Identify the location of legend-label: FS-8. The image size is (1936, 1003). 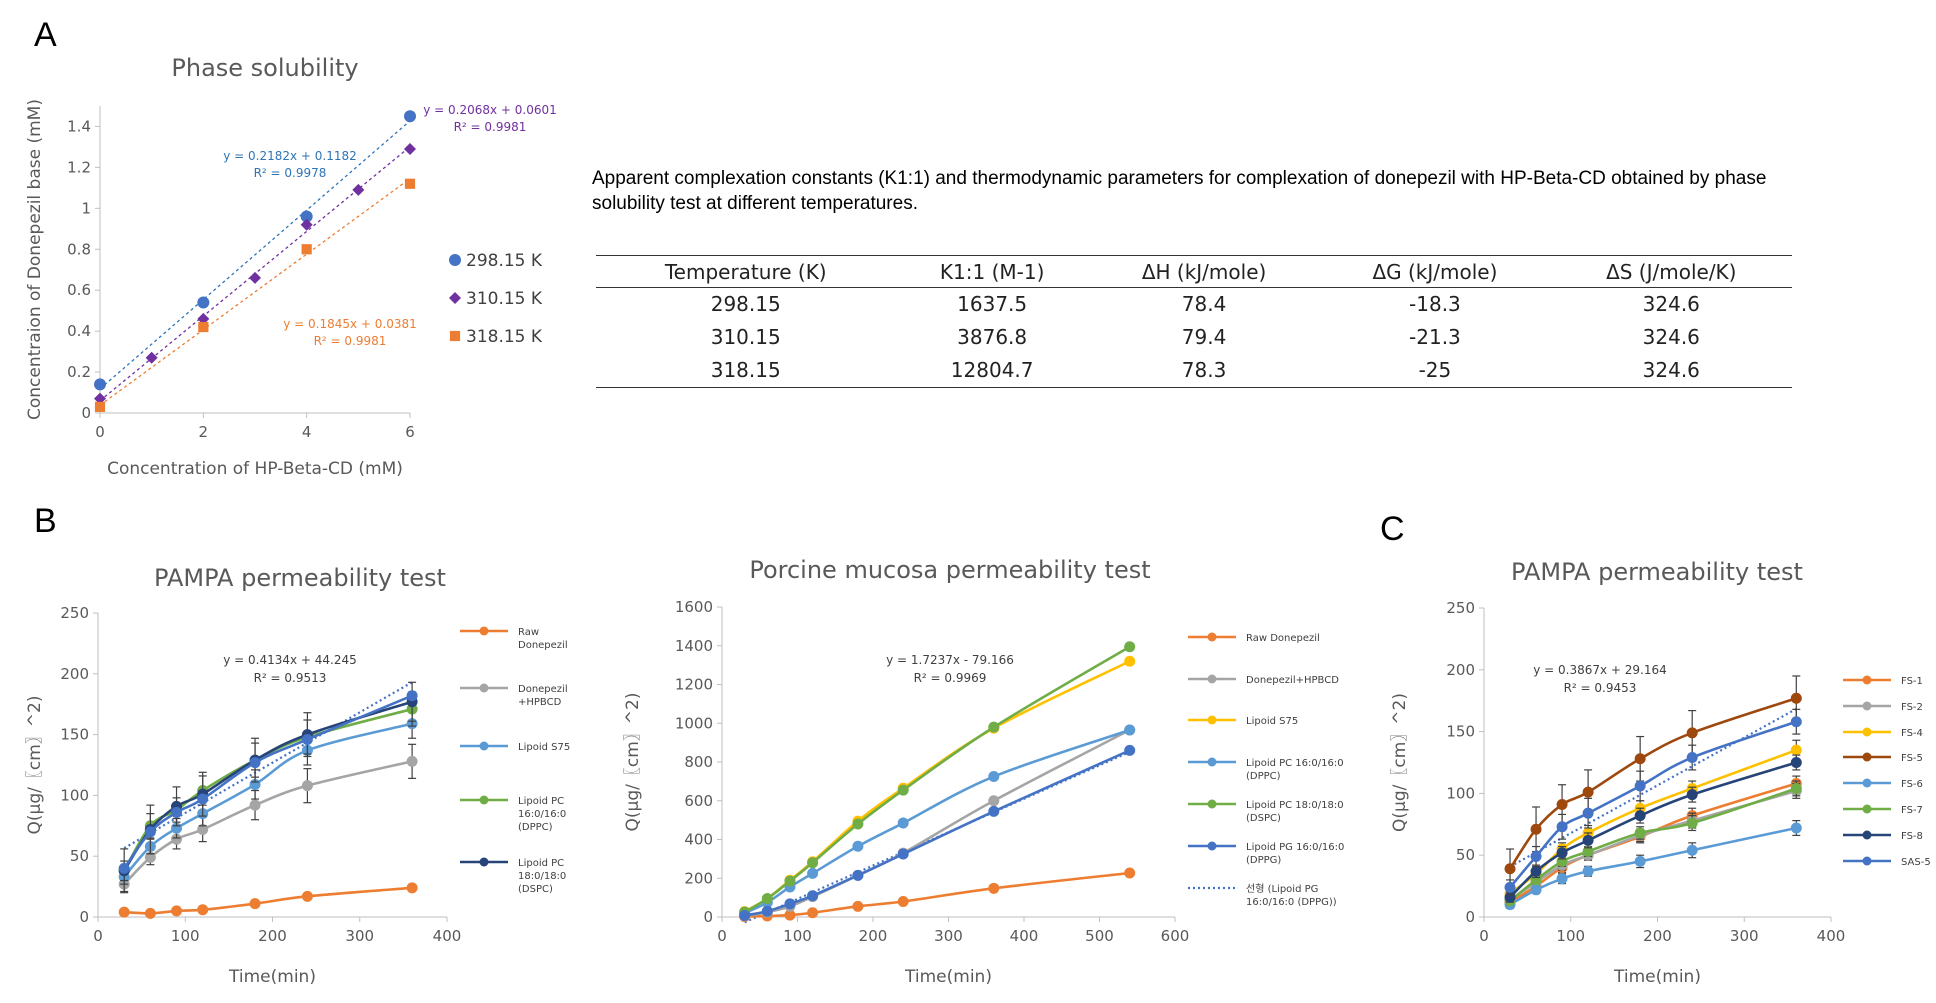
(1912, 836).